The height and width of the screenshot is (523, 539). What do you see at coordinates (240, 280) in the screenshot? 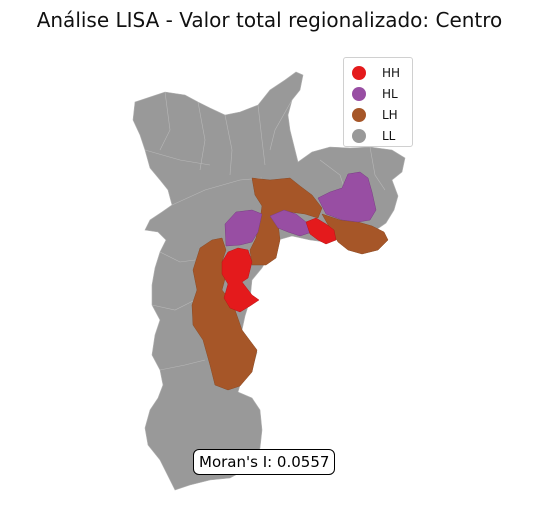
I see `region-hh-center` at bounding box center [240, 280].